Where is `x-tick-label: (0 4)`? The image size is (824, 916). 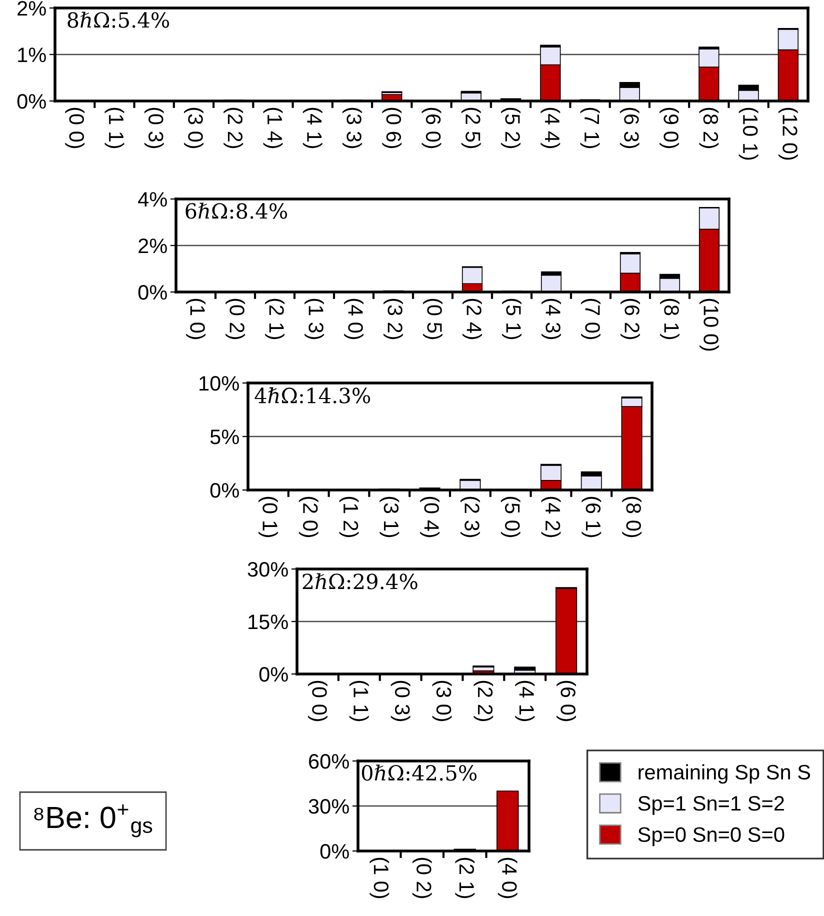
x-tick-label: (0 4) is located at coordinates (430, 517).